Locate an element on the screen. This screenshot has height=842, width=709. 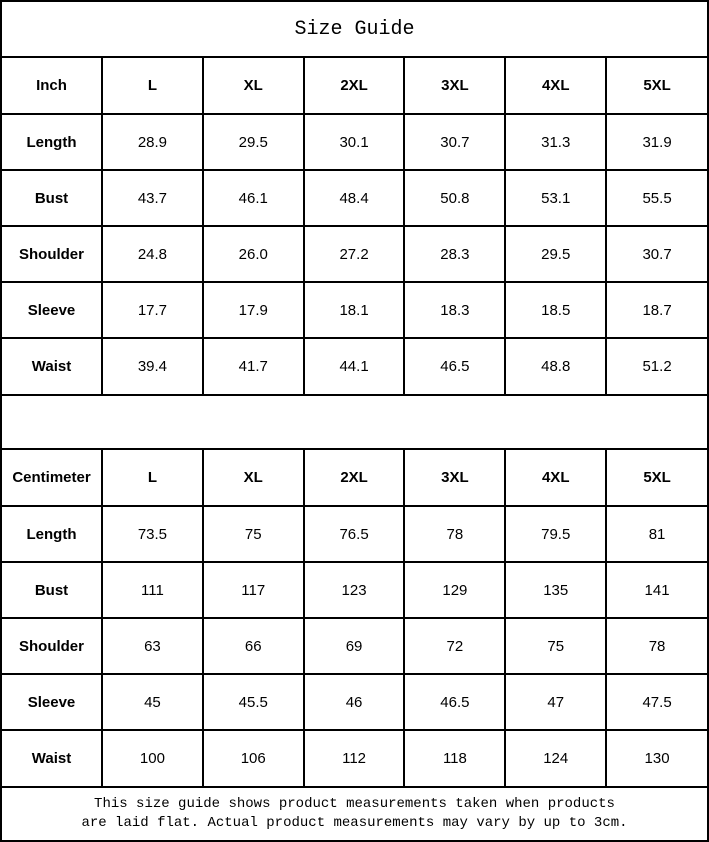
table-row: Sleeve 45 45.5 46 46.5 47 47.5 is located at coordinates (354, 702).